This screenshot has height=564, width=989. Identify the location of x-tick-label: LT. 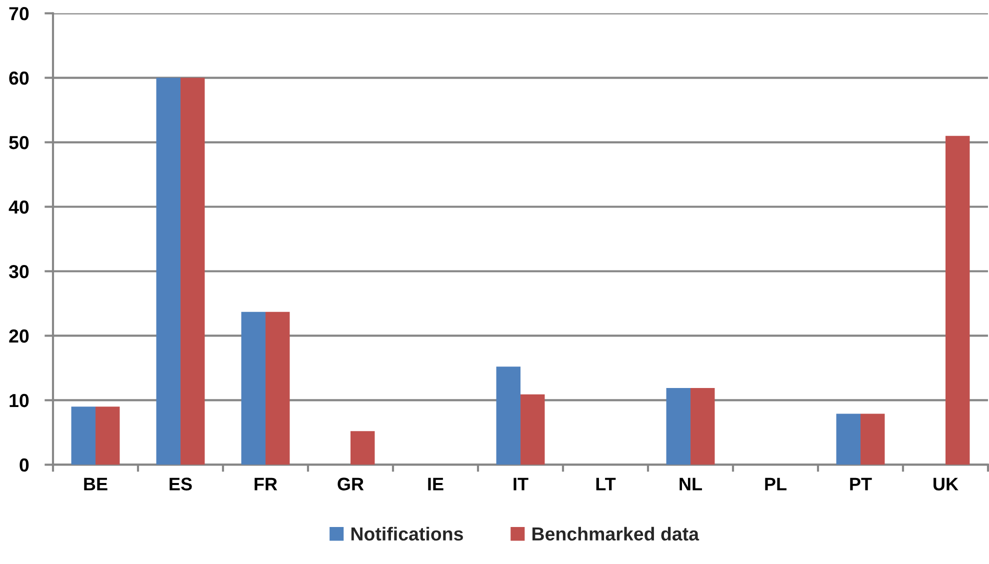
(606, 484).